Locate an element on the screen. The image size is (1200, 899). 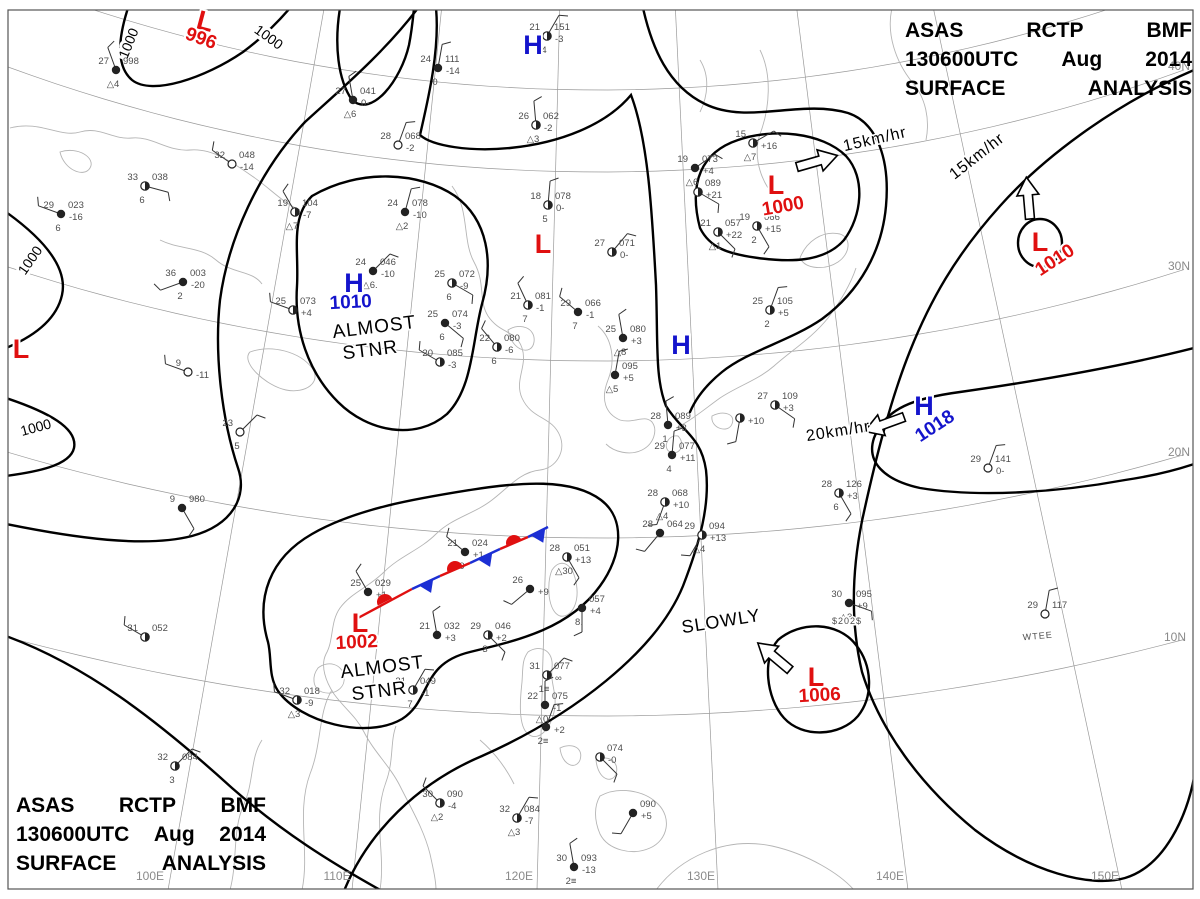
annotation-text: 15km/hr is located at coordinates (977, 156).